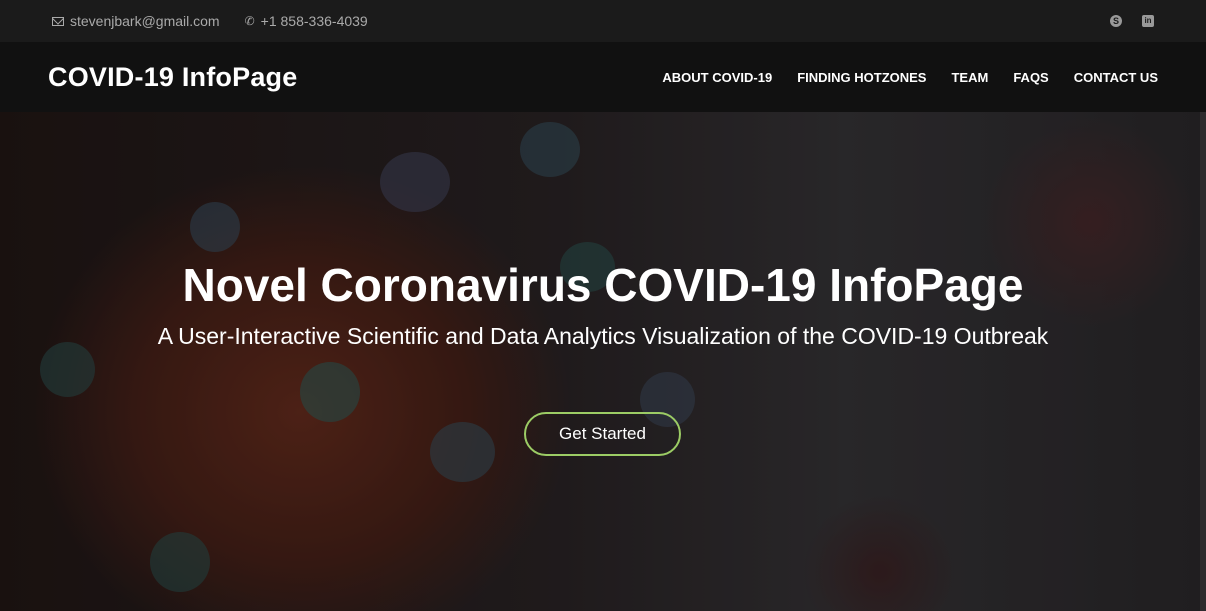 The image size is (1206, 611). Describe the element at coordinates (1203, 361) in the screenshot. I see `page-scrollbar` at that location.